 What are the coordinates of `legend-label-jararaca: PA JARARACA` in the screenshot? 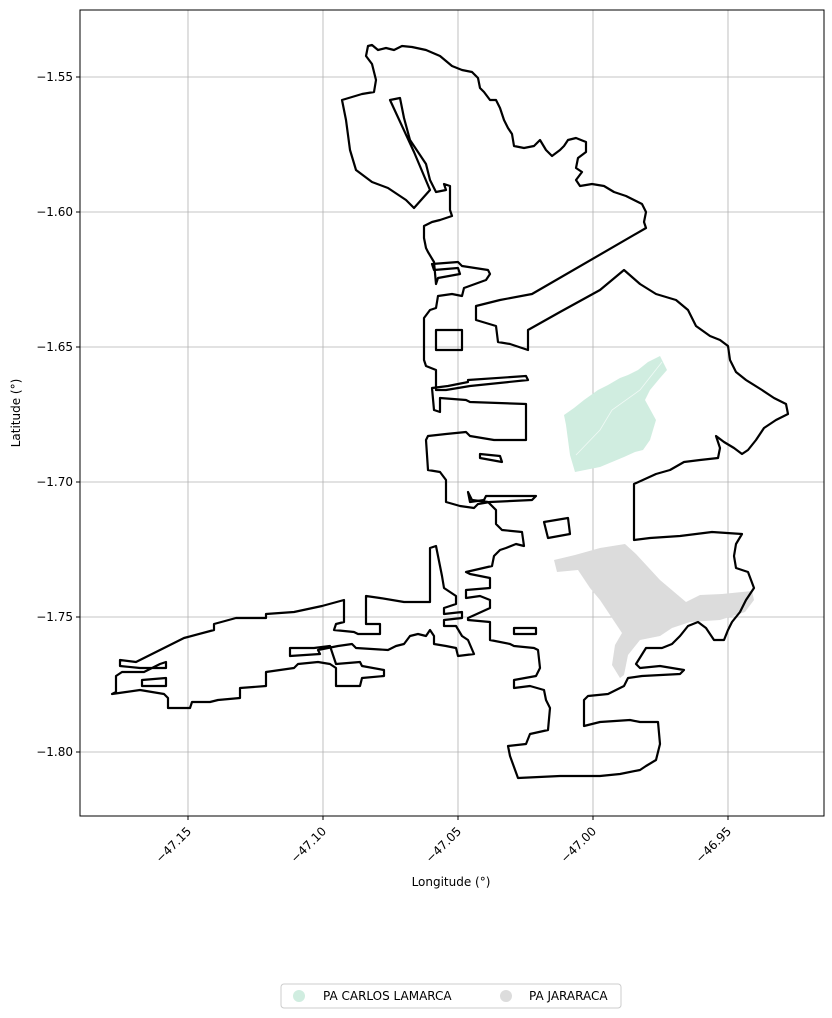 It's located at (568, 996).